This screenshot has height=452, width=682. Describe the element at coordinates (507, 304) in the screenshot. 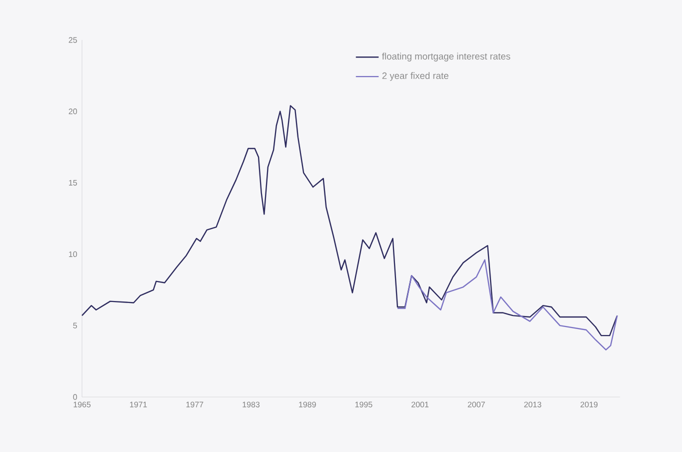

I see `line-series` at that location.